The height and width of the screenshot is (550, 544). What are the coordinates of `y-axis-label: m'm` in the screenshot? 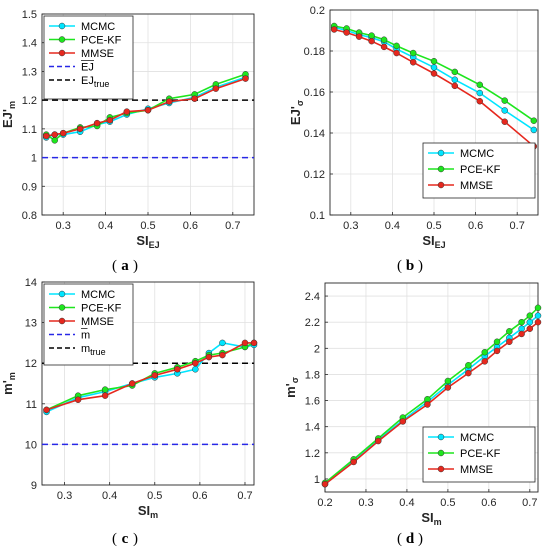 It's located at (8, 383).